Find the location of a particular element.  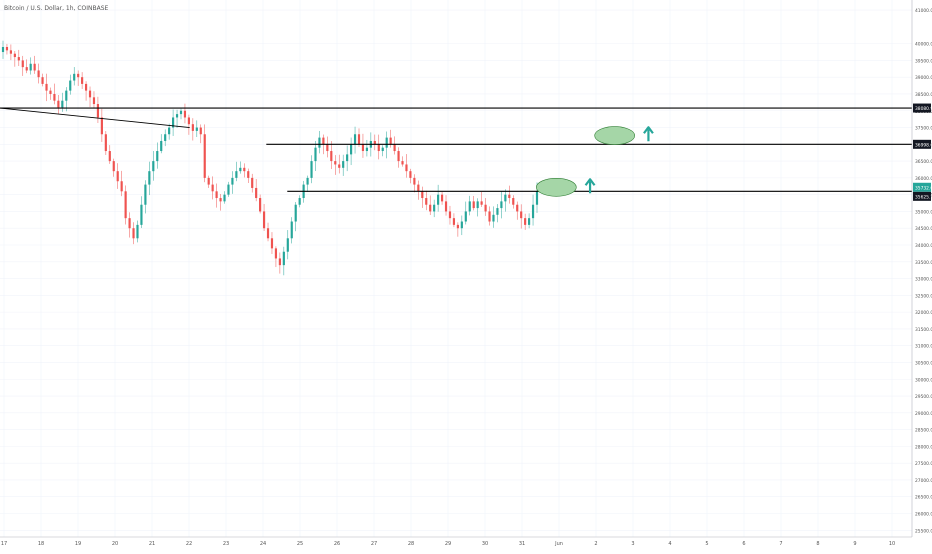

x-tick-label: 27 is located at coordinates (374, 544).